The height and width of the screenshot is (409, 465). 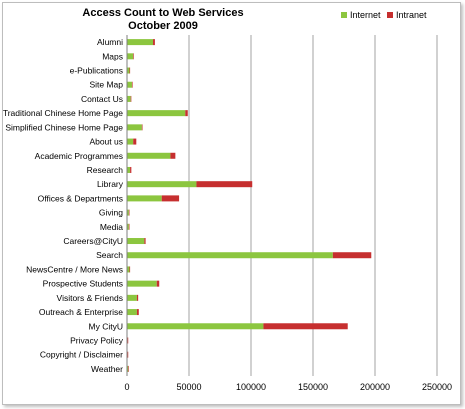 What do you see at coordinates (126, 387) in the screenshot?
I see `x-tick-label: 0` at bounding box center [126, 387].